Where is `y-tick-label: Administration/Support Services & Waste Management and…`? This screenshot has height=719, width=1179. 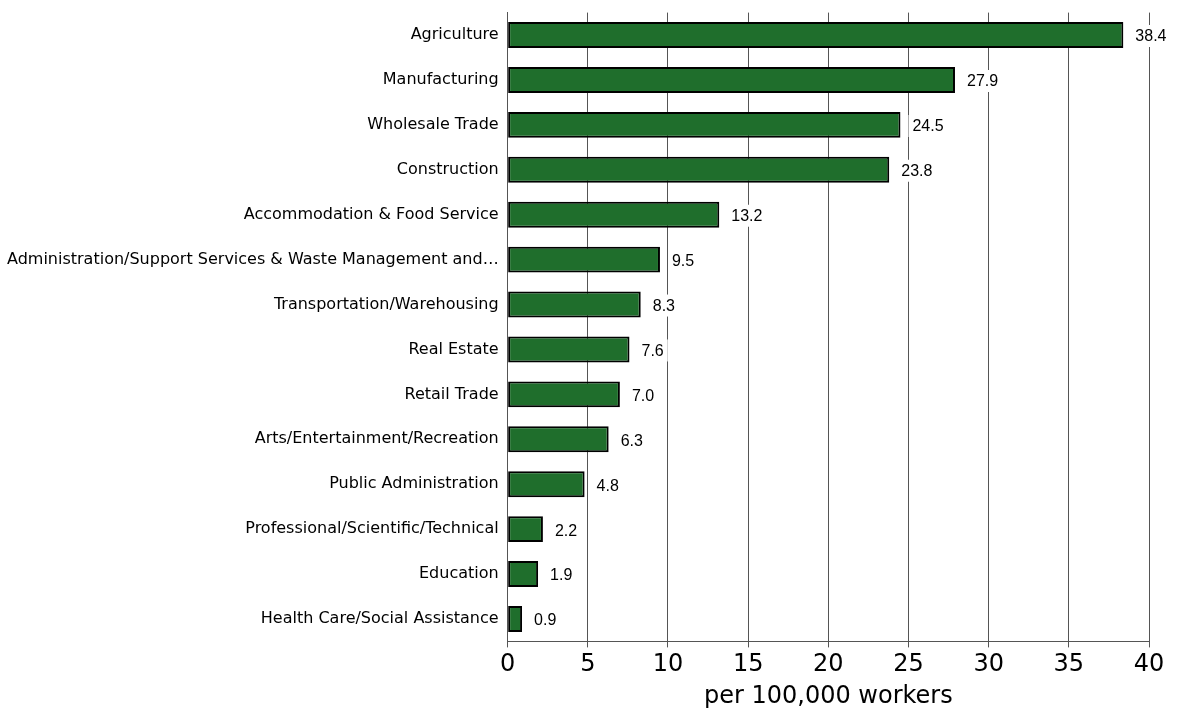
y-tick-label: Administration/Support Services & Waste Management and… is located at coordinates (252, 258).